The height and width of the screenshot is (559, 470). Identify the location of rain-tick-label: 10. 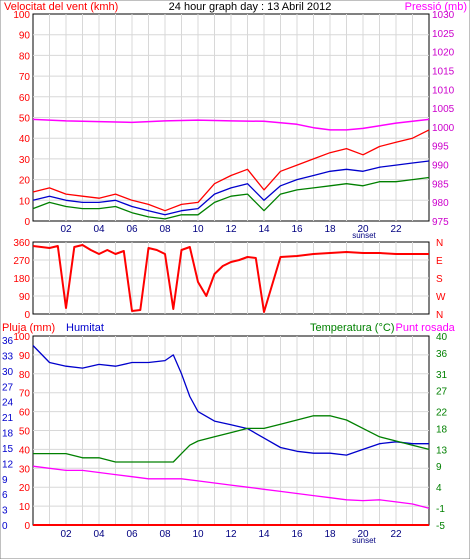
(25, 507).